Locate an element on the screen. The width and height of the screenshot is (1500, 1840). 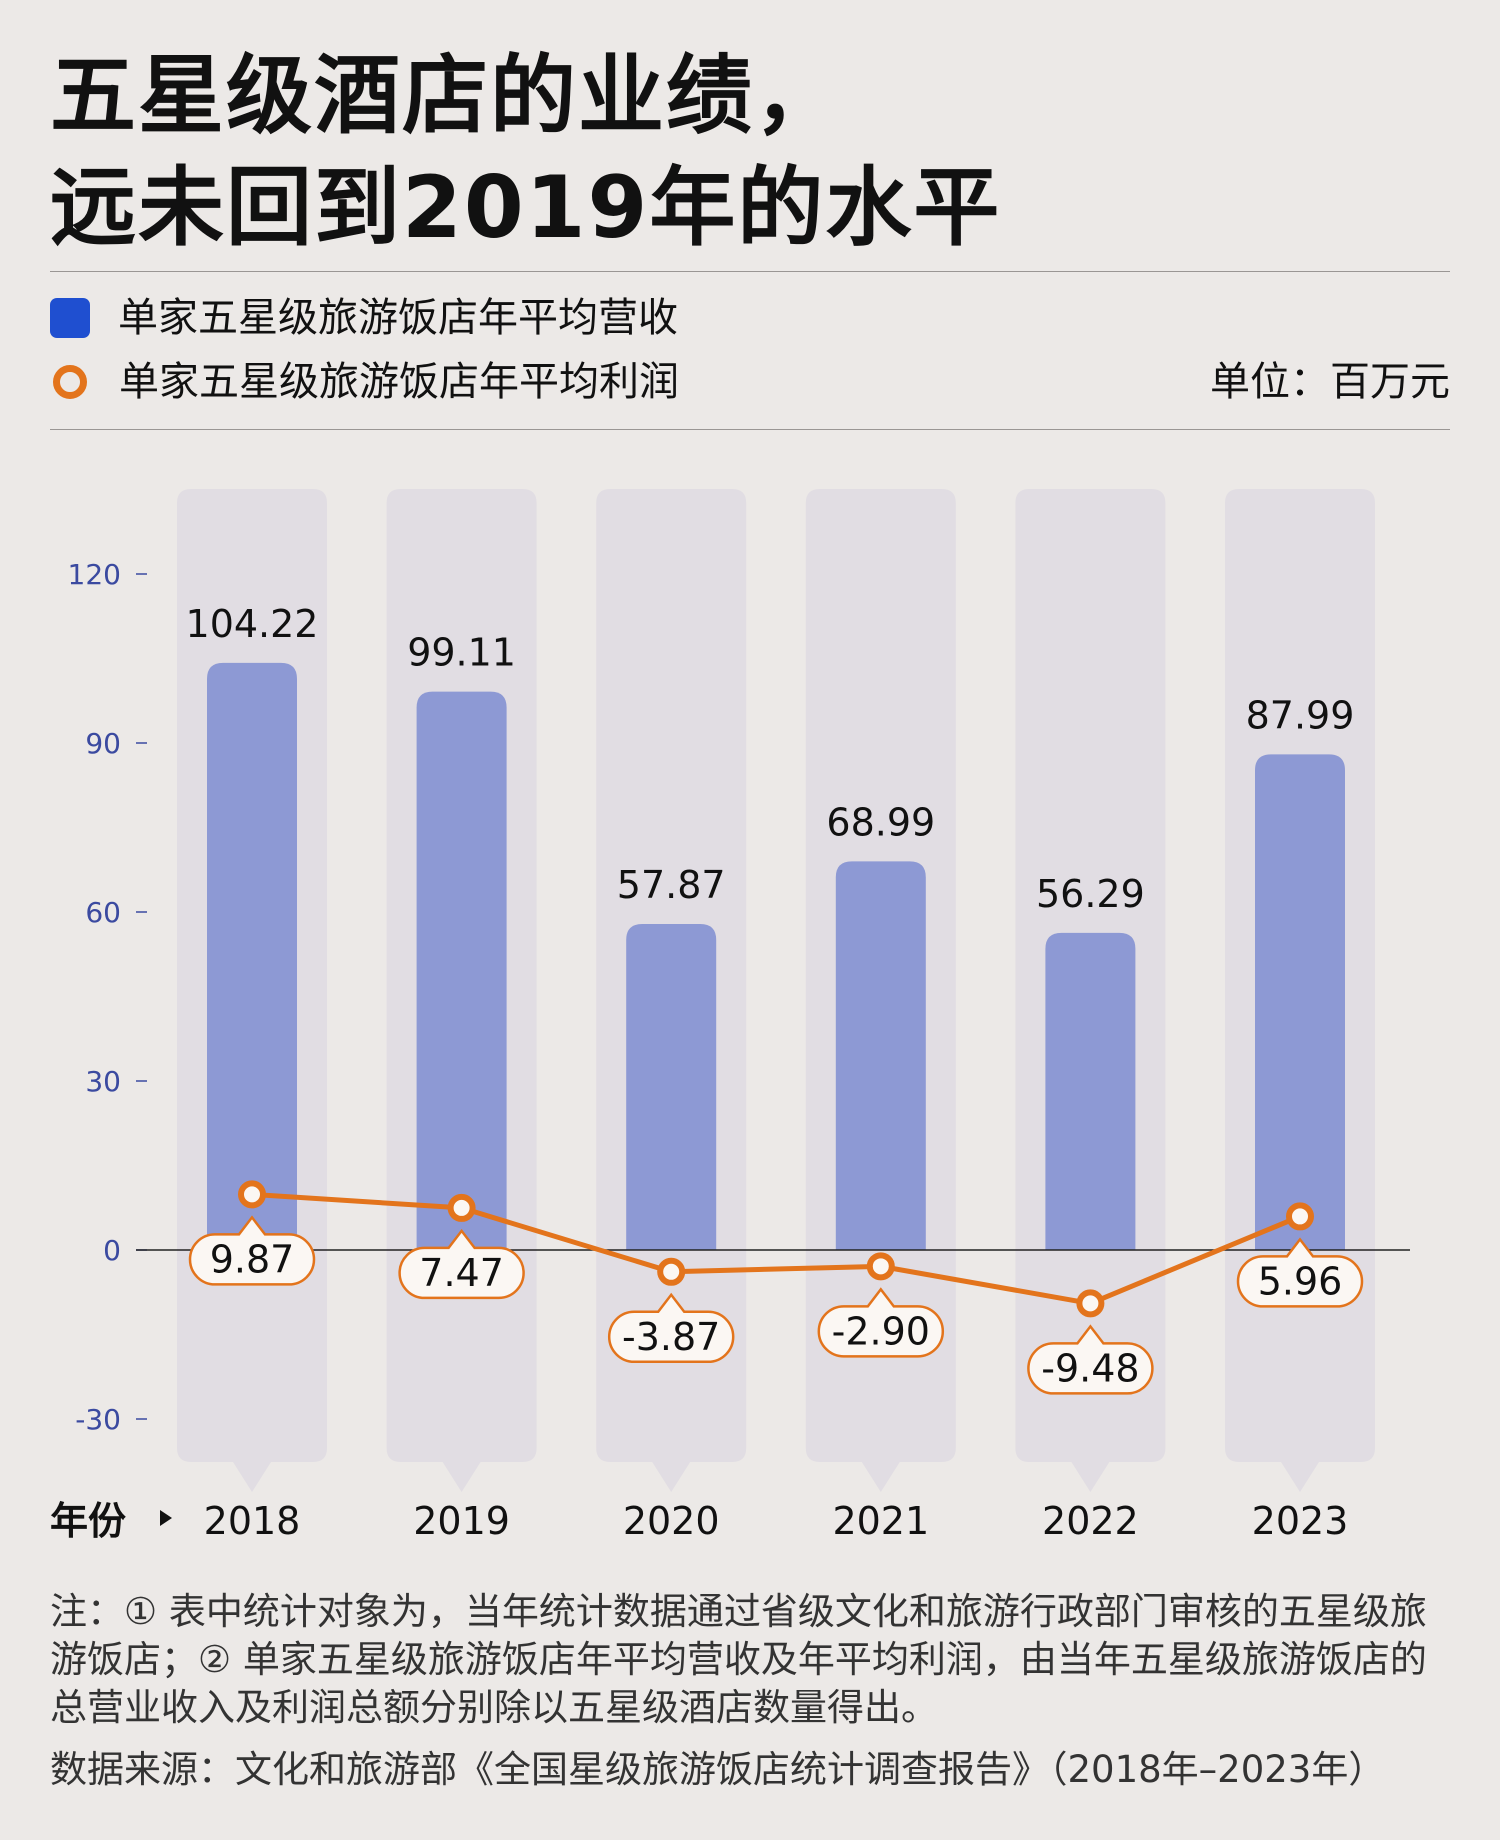
x-tick-label-2020: 2020 is located at coordinates (671, 1521).